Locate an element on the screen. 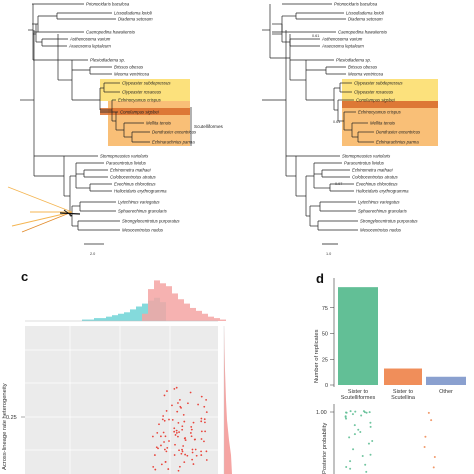 This screenshot has height=474, width=474. panel-label-c: c is located at coordinates (24, 276).